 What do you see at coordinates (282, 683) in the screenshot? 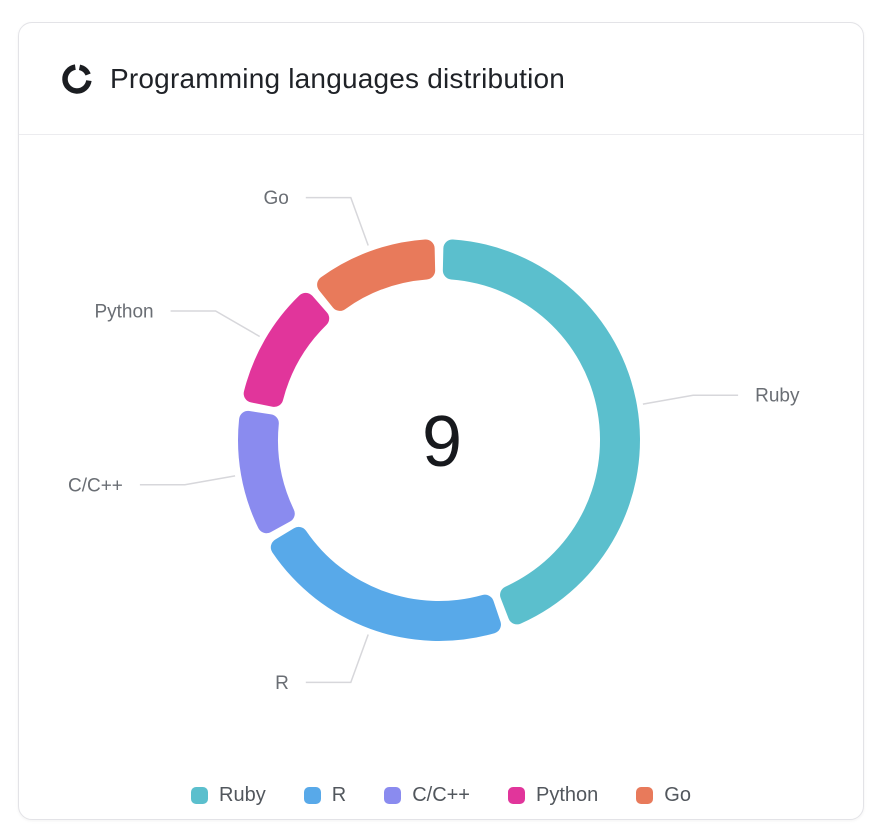
I see `segment-label-r: R` at bounding box center [282, 683].